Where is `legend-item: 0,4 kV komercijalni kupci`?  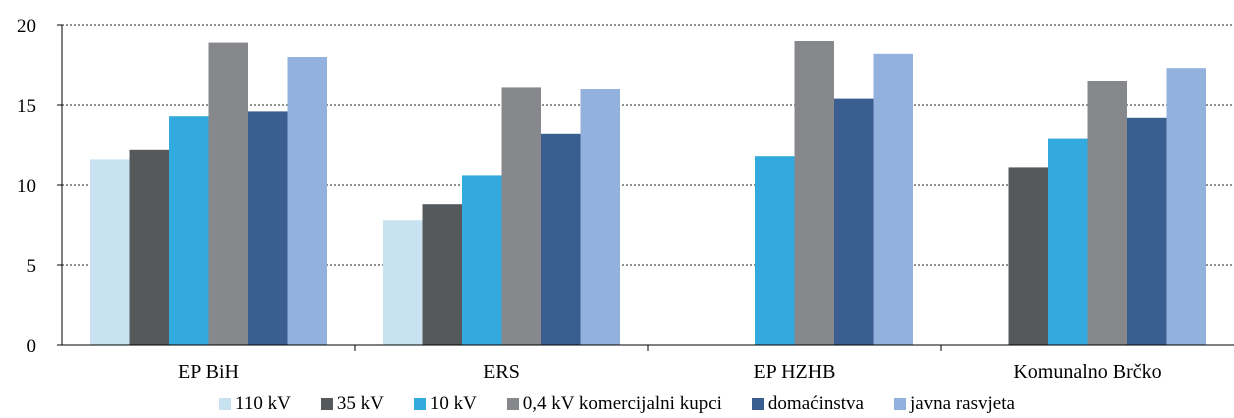
legend-item: 0,4 kV komercijalni kupci is located at coordinates (614, 404).